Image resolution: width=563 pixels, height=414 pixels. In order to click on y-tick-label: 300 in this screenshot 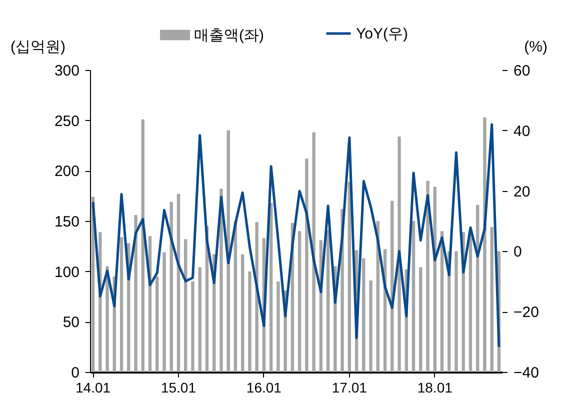, I will do `click(67, 71)`.